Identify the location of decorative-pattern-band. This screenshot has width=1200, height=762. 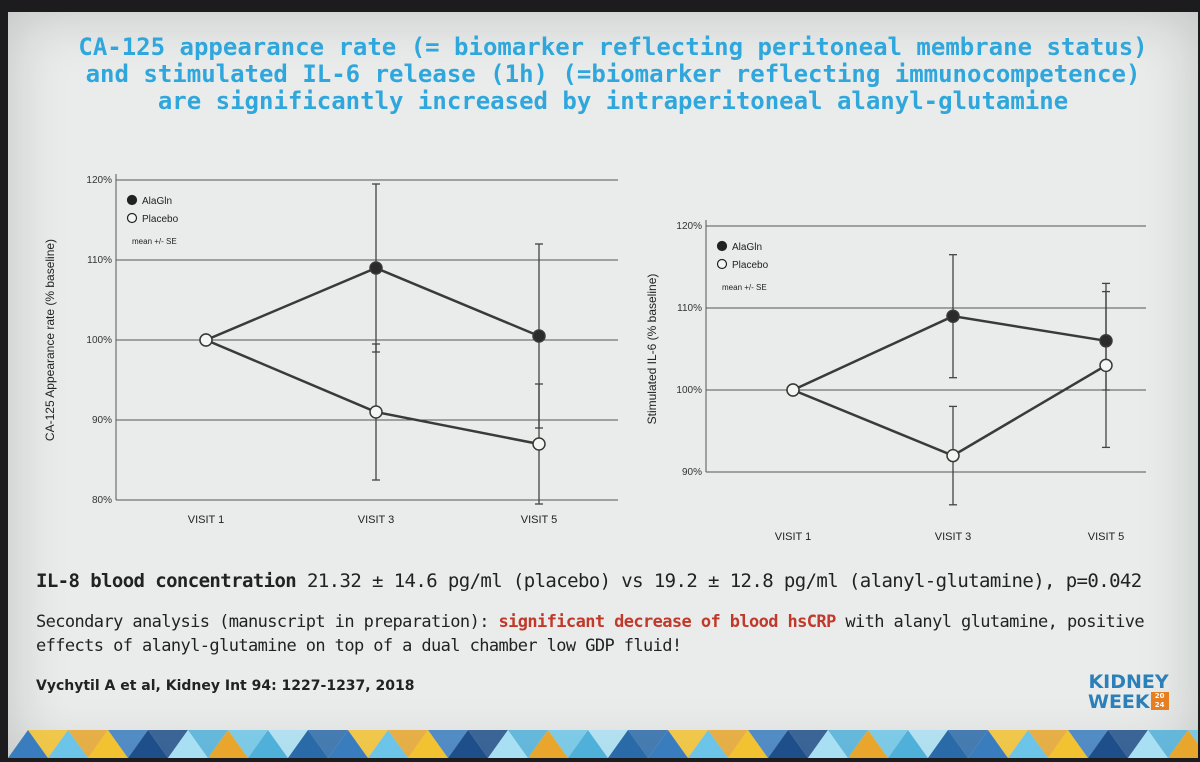
(603, 744).